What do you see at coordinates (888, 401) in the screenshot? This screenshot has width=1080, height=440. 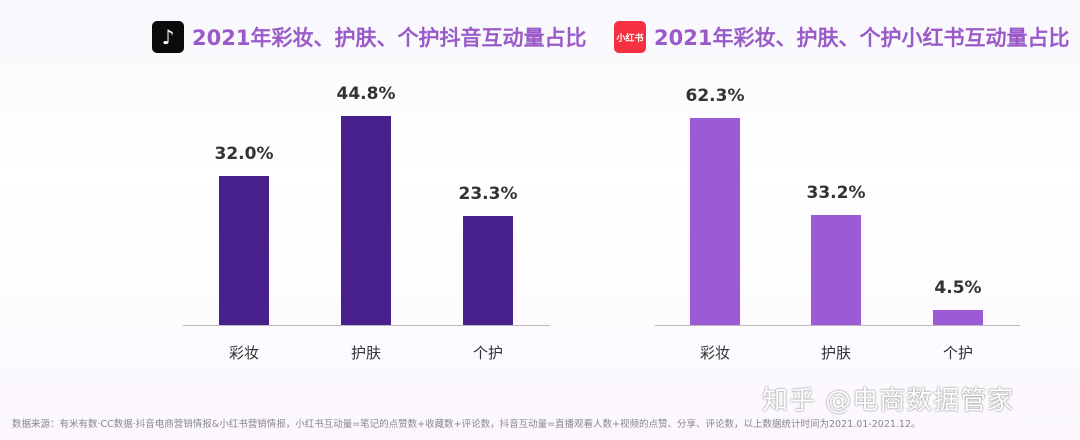 I see `watermark: 知乎 @电商数据管家` at bounding box center [888, 401].